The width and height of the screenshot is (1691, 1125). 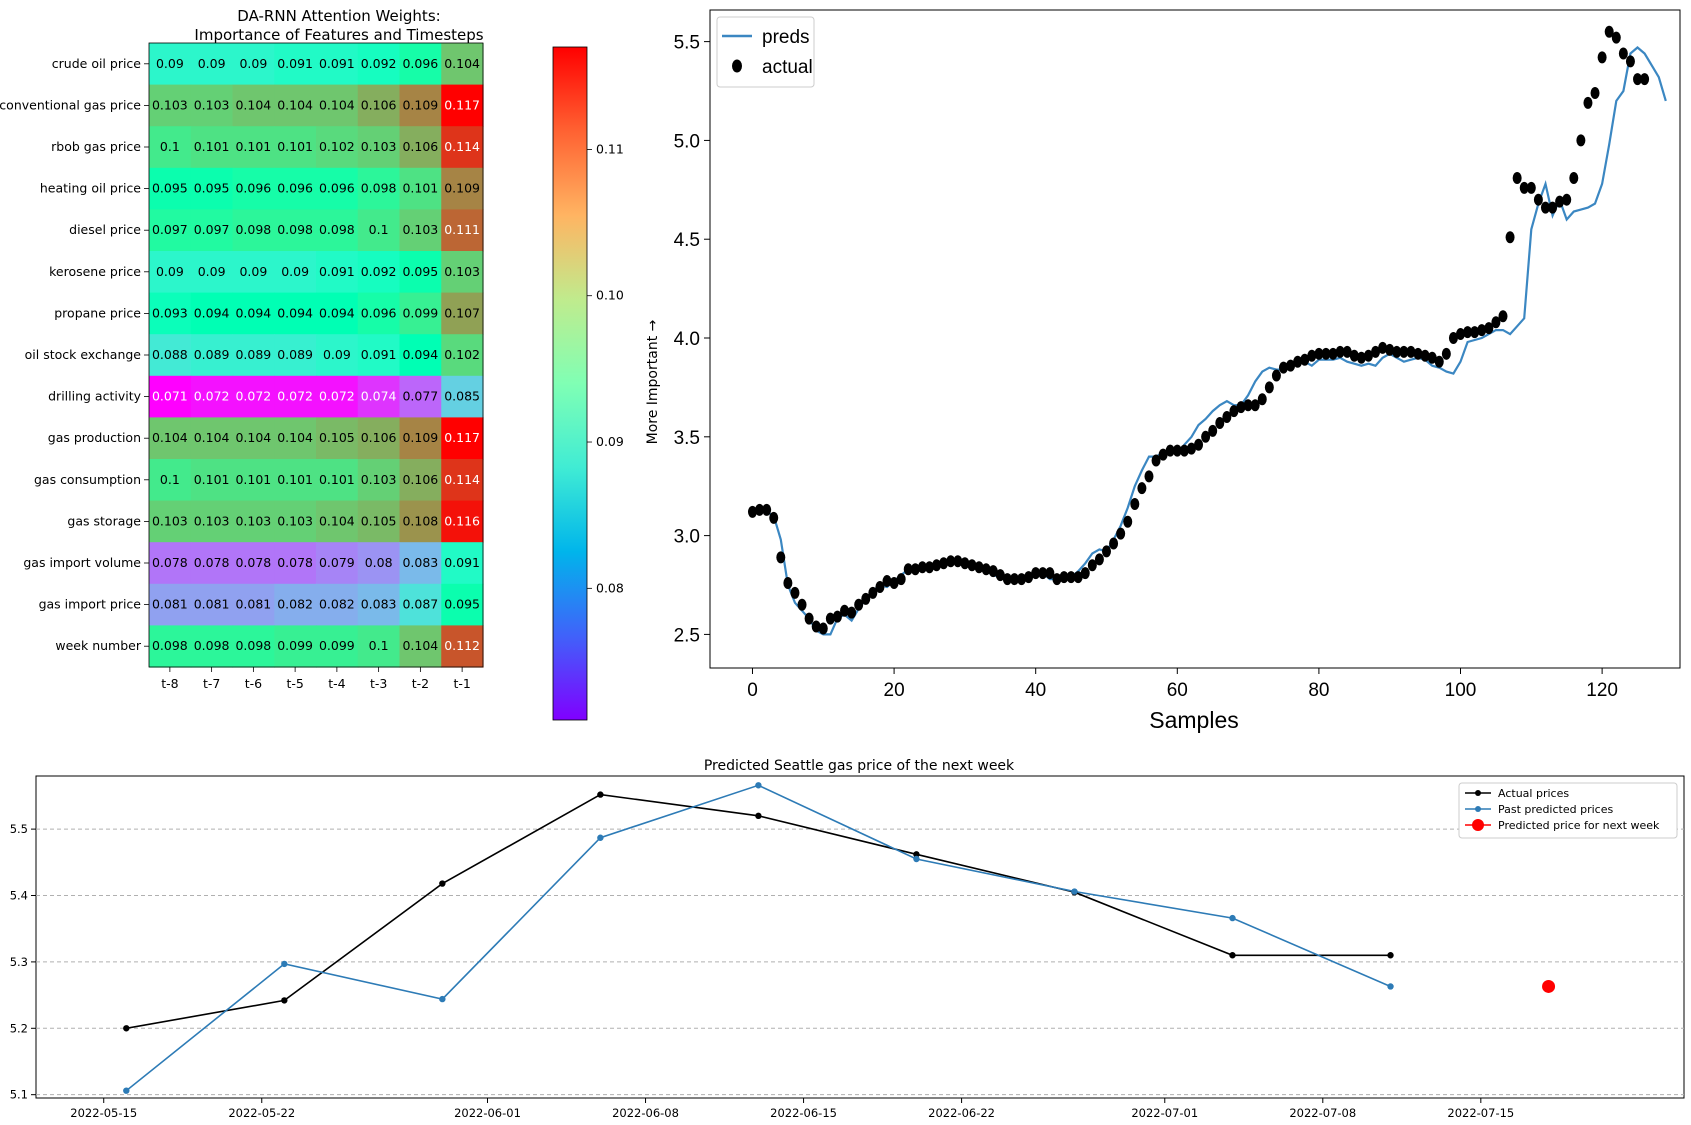 I want to click on next-week-predicted-price-point, so click(x=1549, y=986).